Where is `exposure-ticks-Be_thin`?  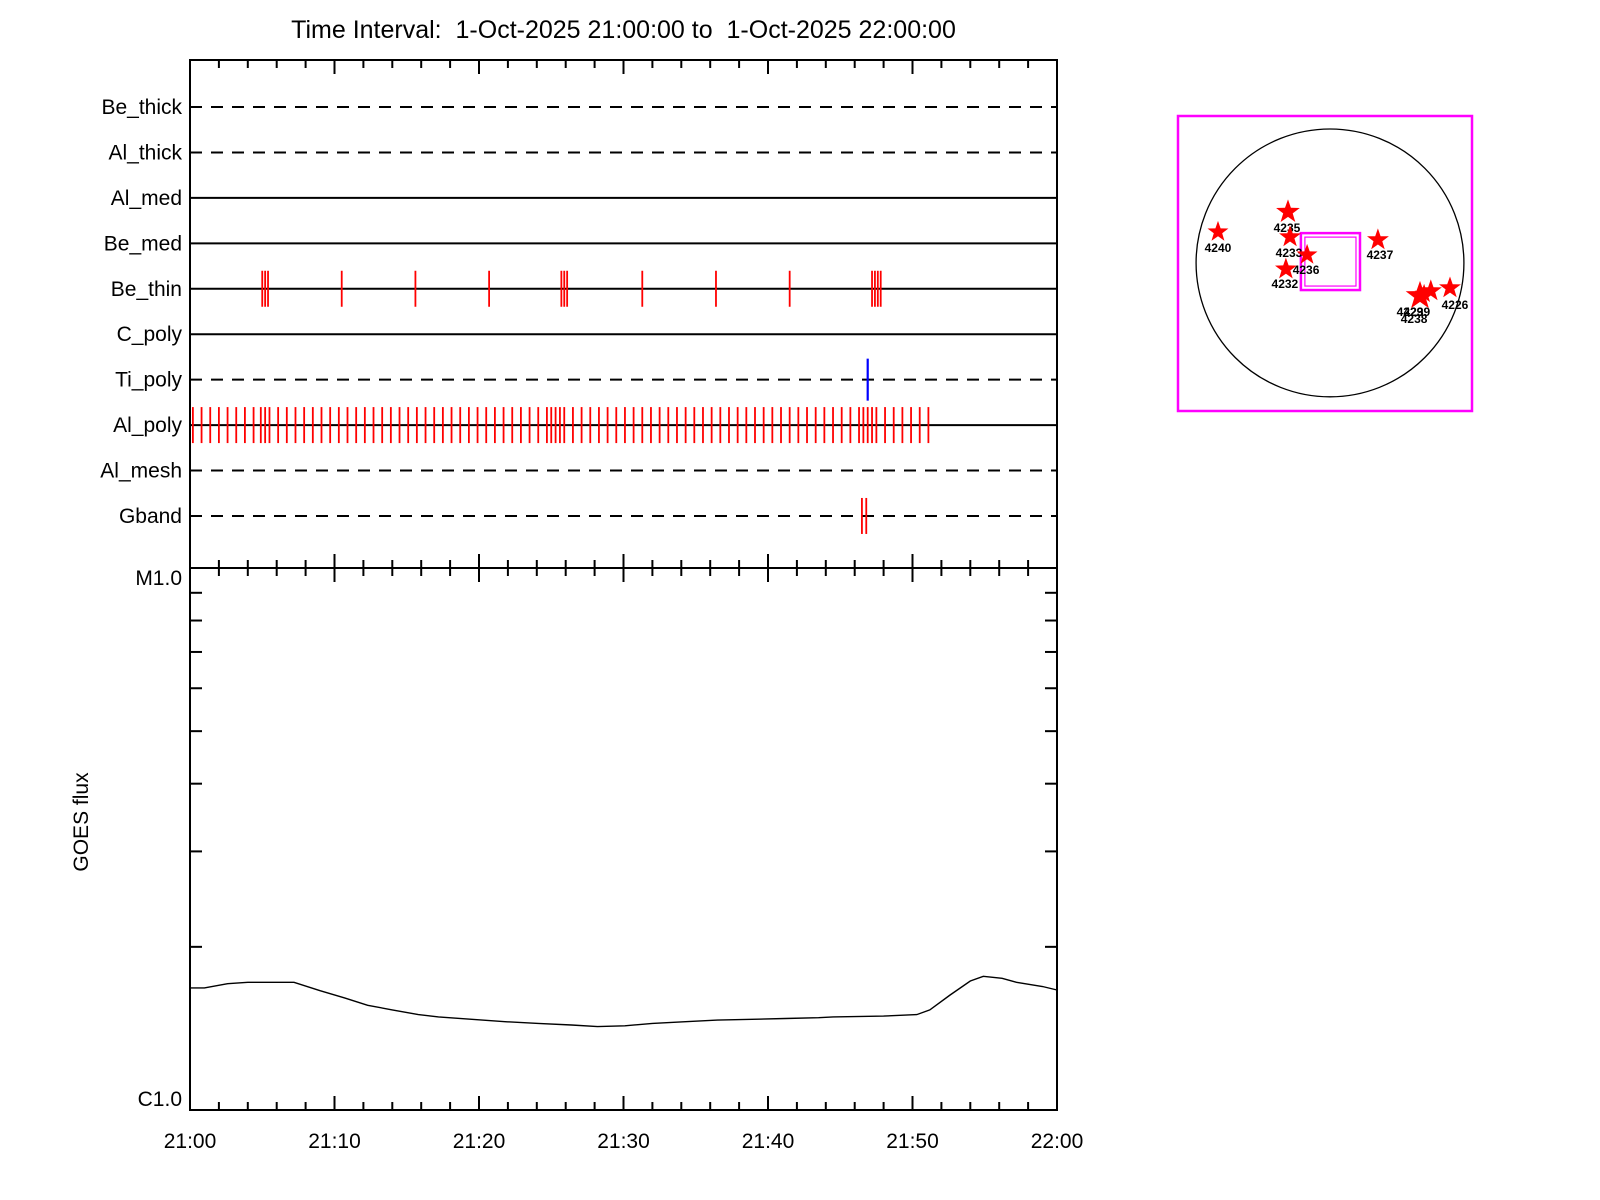 exposure-ticks-Be_thin is located at coordinates (571, 288).